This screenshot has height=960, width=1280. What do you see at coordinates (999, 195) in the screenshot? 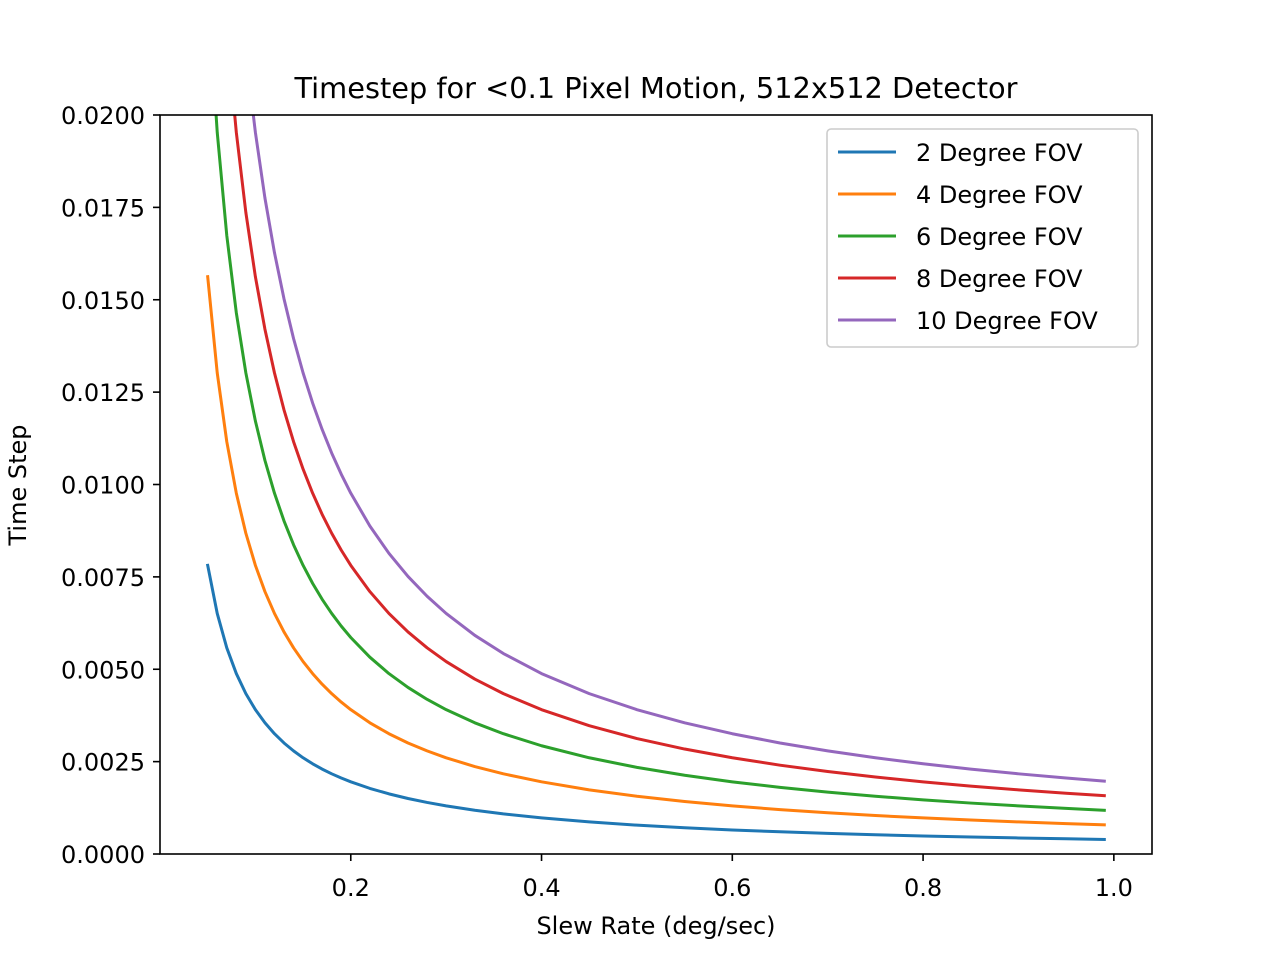
I see `legend-entry-label: 4 Degree FOV` at bounding box center [999, 195].